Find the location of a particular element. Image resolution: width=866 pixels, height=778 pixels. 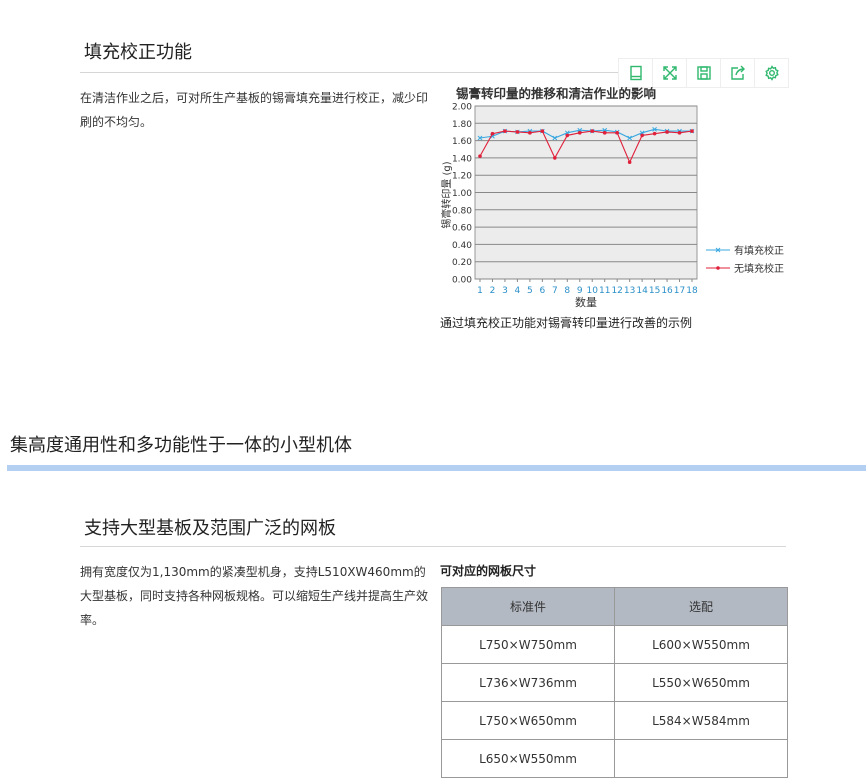

fullscreen-button is located at coordinates (670, 73).